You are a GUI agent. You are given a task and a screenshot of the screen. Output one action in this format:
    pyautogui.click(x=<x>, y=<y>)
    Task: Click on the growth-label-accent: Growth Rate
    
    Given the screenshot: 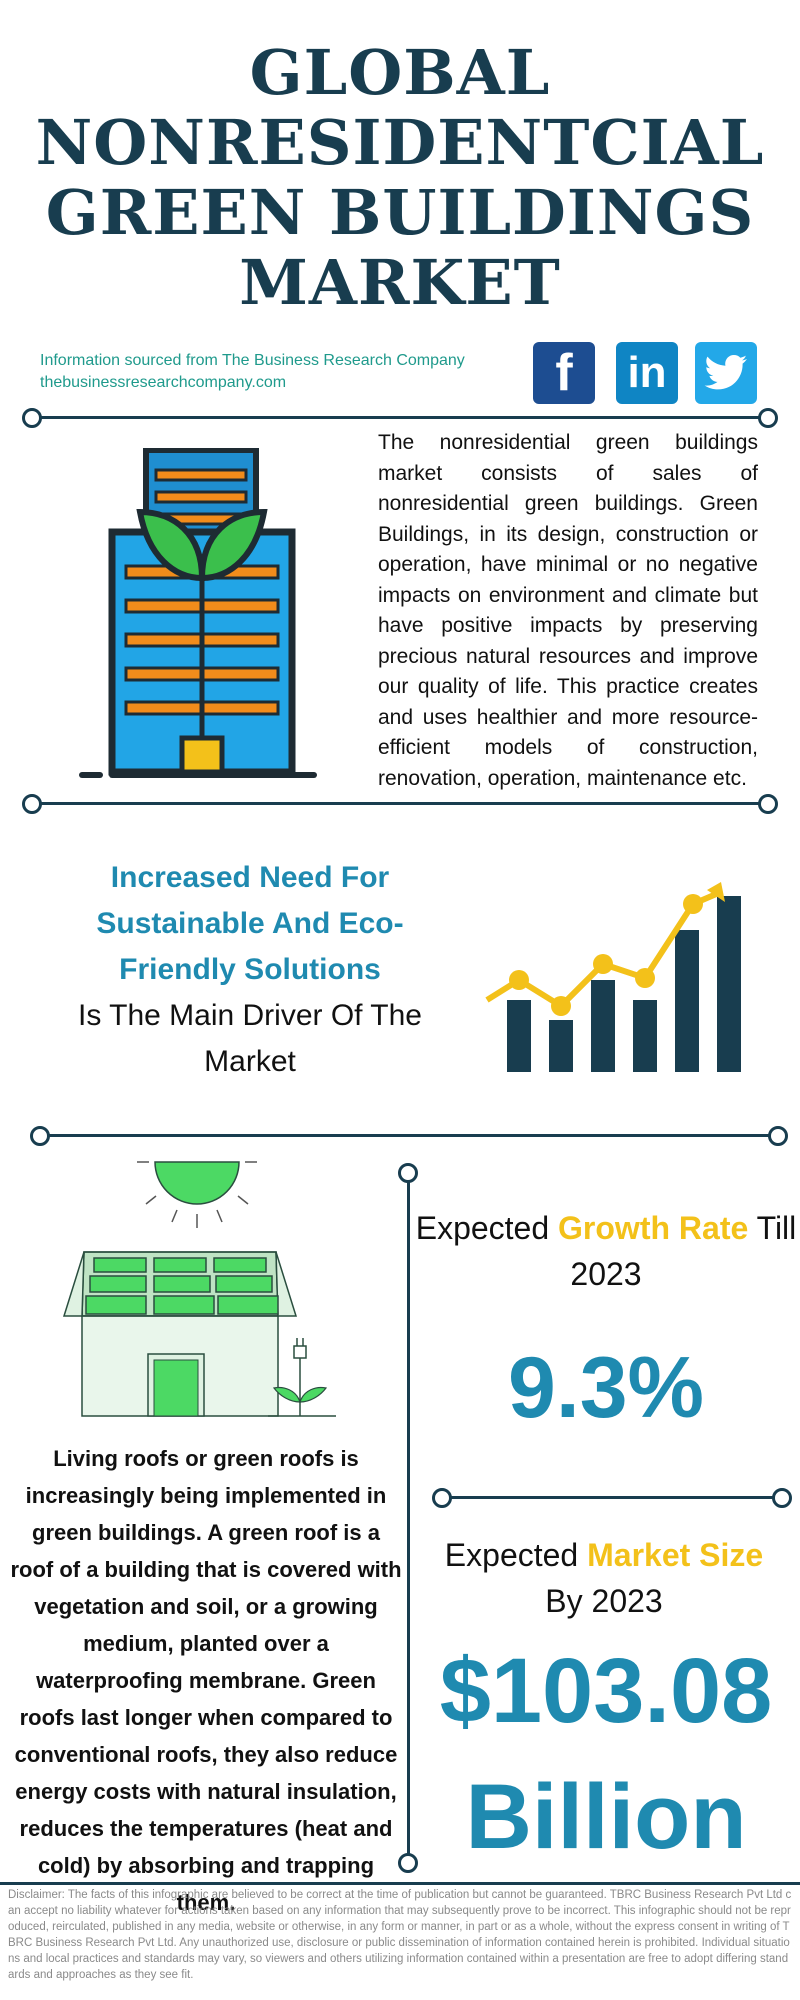 What is the action you would take?
    pyautogui.click(x=653, y=1228)
    